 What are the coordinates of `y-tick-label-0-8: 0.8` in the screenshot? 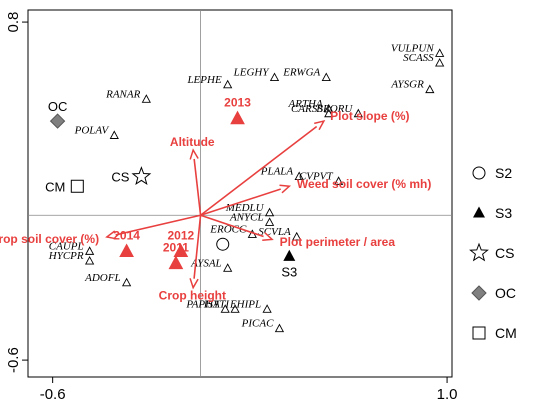 It's located at (13, 22).